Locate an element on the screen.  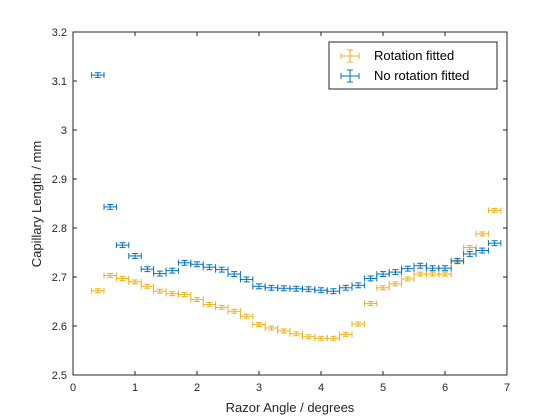
legend-box is located at coordinates (413, 65).